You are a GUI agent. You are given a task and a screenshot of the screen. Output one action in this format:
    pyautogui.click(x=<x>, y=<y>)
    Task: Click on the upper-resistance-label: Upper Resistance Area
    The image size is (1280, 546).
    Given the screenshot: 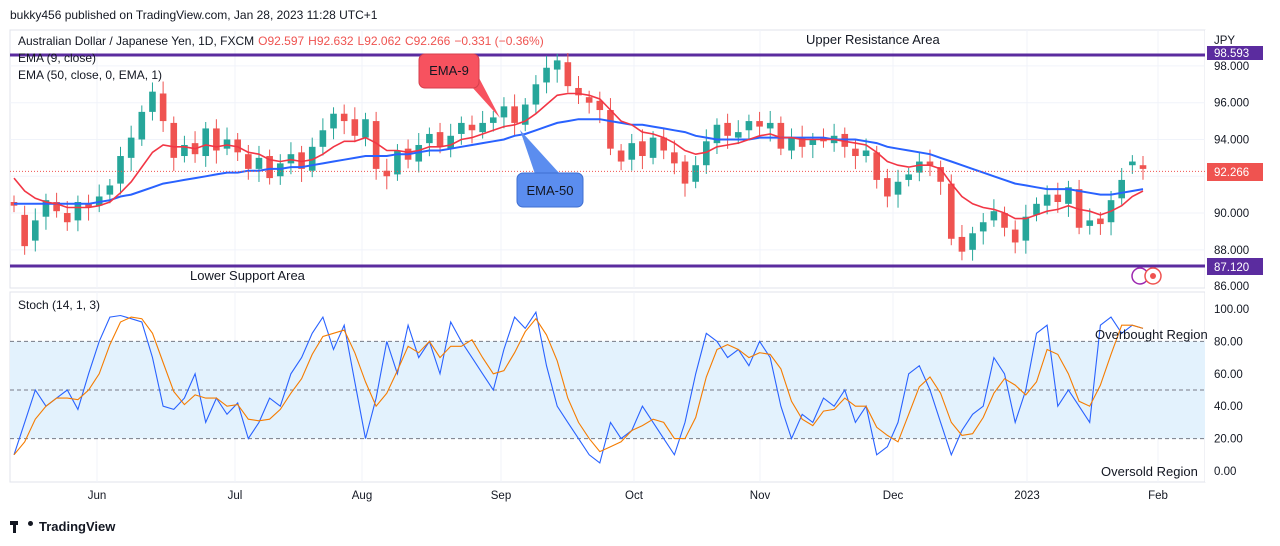 What is the action you would take?
    pyautogui.click(x=873, y=39)
    